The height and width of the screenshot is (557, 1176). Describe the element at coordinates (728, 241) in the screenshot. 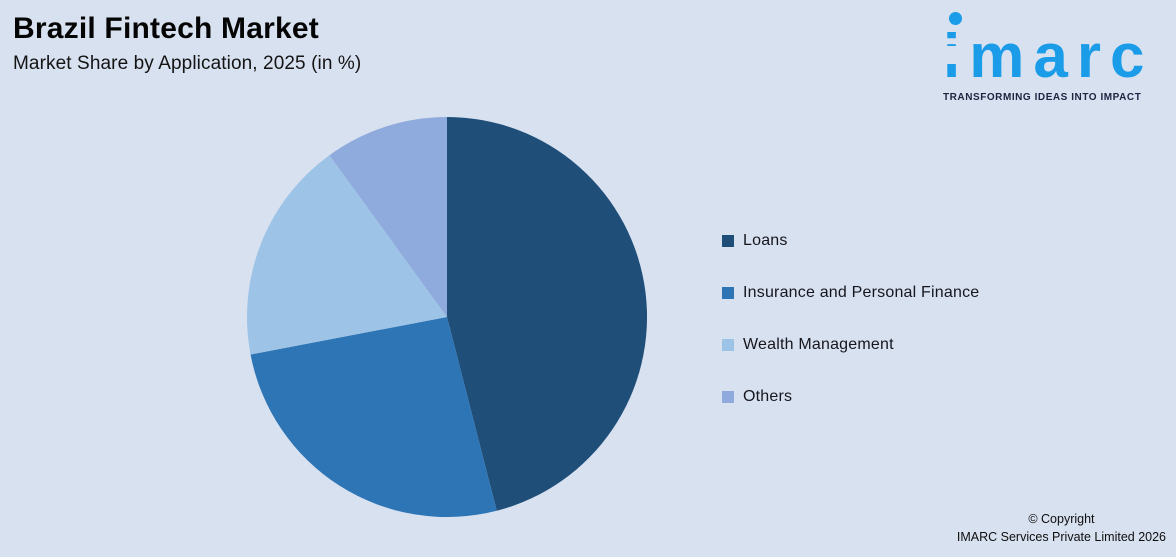

I see `legend-marker-loans` at that location.